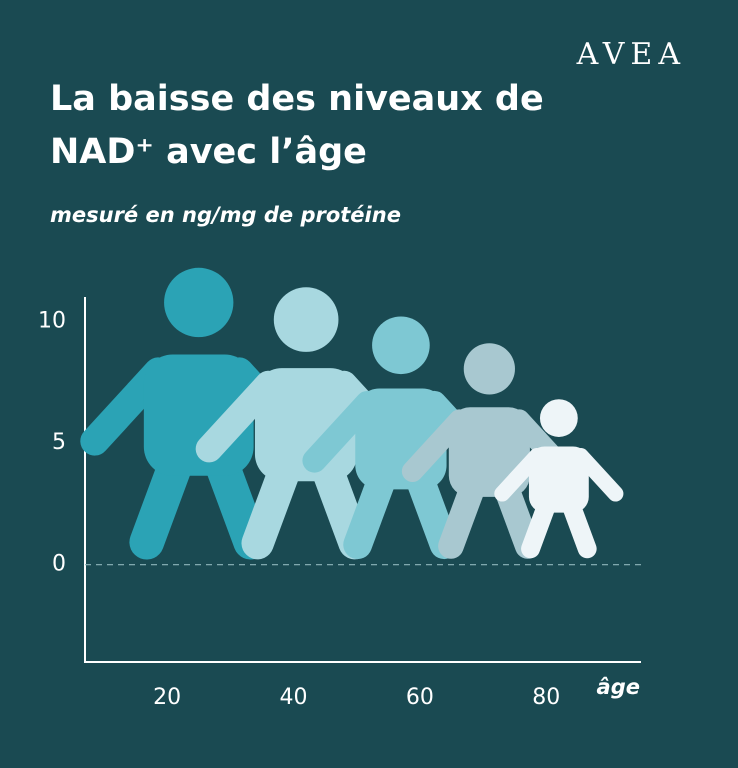 The image size is (738, 768). Describe the element at coordinates (631, 54) in the screenshot. I see `logo: AVEA` at that location.